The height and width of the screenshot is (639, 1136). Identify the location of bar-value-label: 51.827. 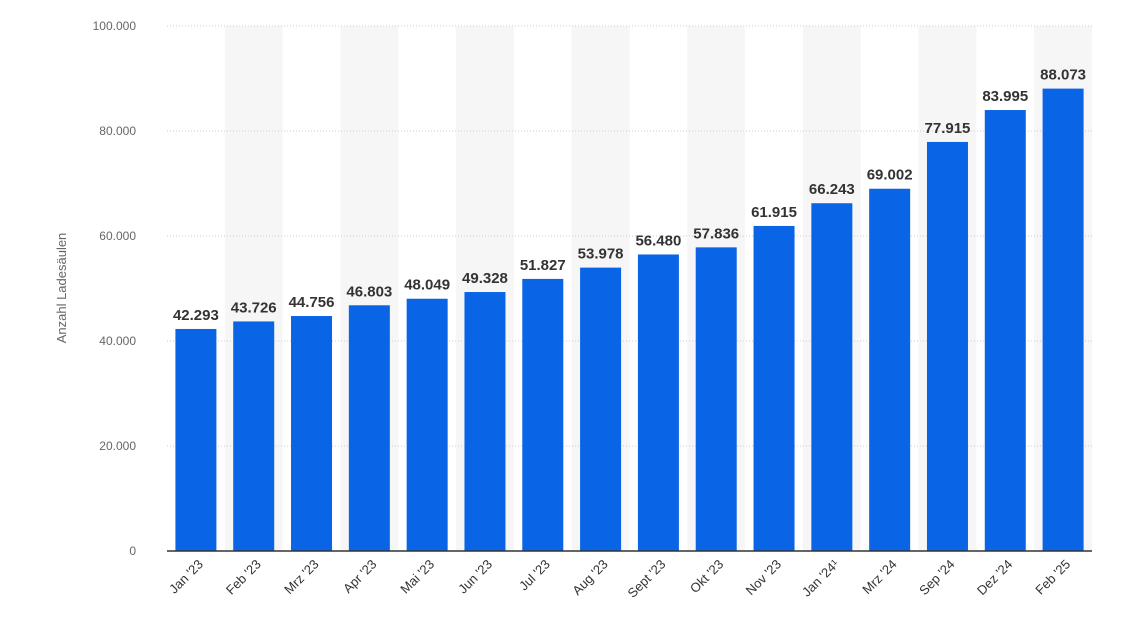
(543, 265).